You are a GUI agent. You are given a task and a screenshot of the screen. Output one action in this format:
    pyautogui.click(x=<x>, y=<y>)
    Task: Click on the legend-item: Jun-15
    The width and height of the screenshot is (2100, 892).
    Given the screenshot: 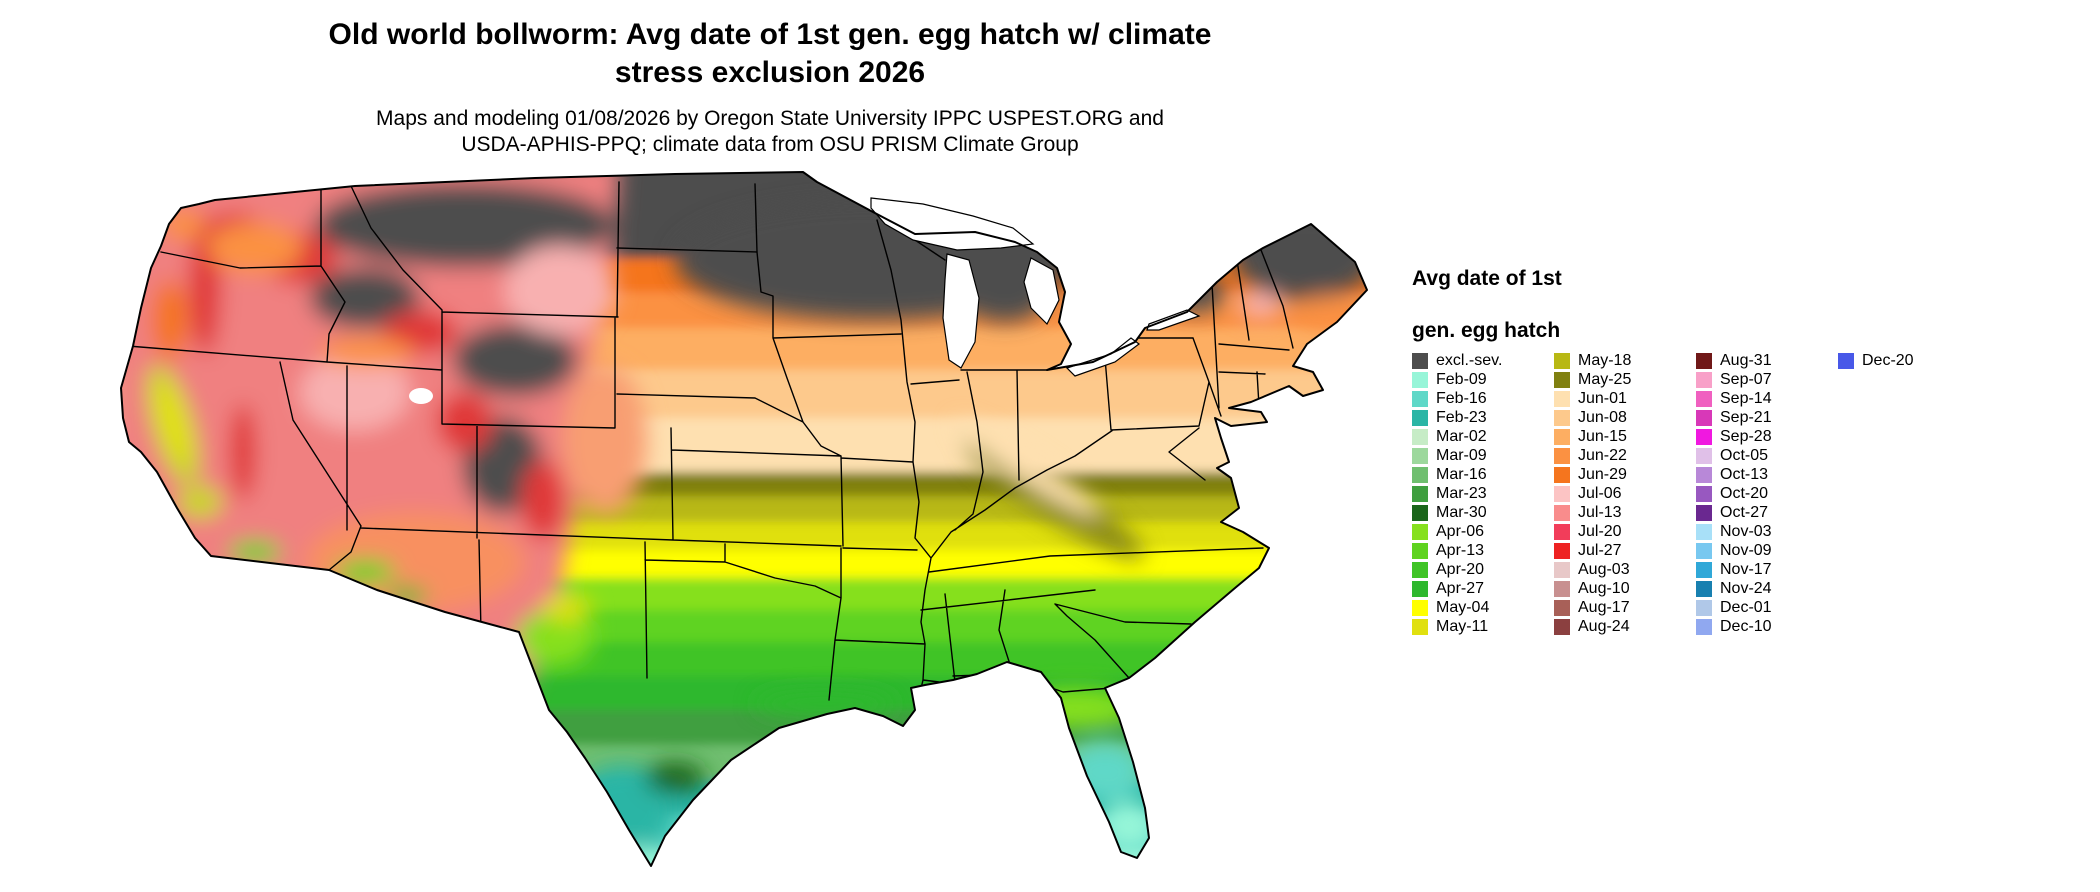 What is the action you would take?
    pyautogui.click(x=1625, y=436)
    